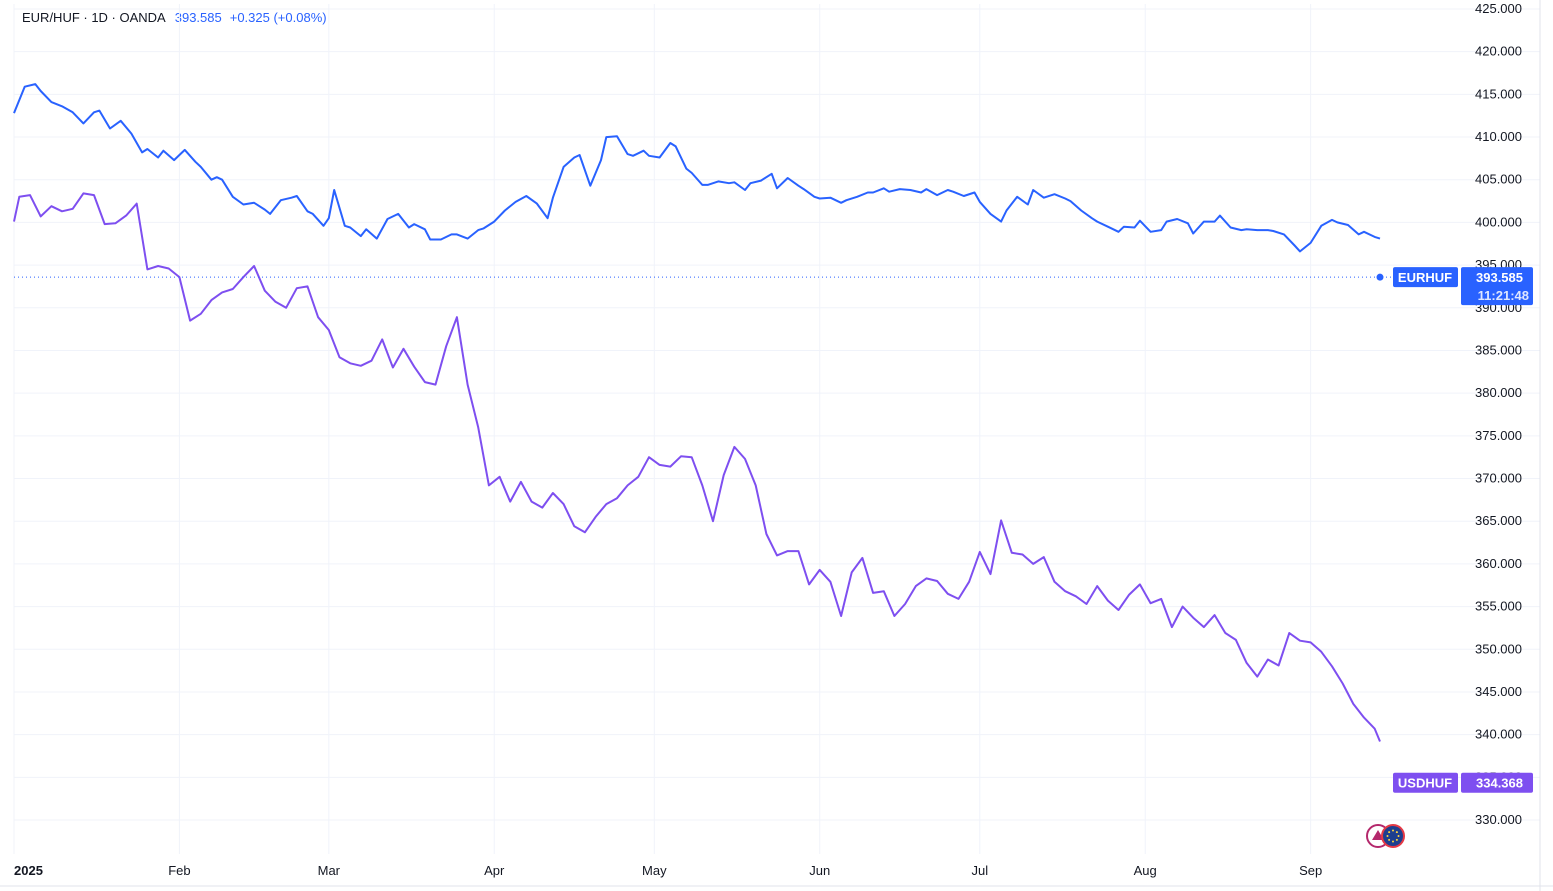 Image resolution: width=1553 pixels, height=891 pixels. I want to click on y-tick-label: 365.000, so click(1498, 520).